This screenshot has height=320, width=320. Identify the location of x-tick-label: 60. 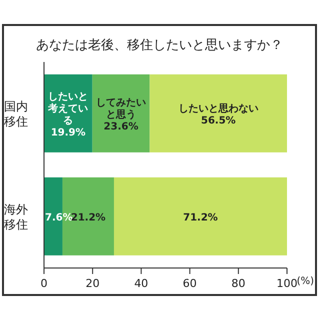
(189, 283).